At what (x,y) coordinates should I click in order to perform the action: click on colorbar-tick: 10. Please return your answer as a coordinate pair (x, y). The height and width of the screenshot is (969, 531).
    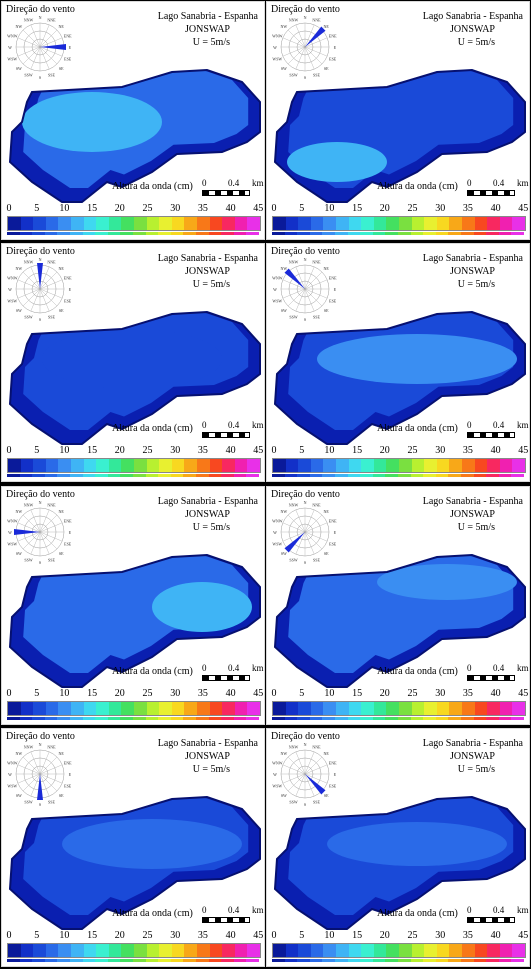
    Looking at the image, I should click on (329, 693).